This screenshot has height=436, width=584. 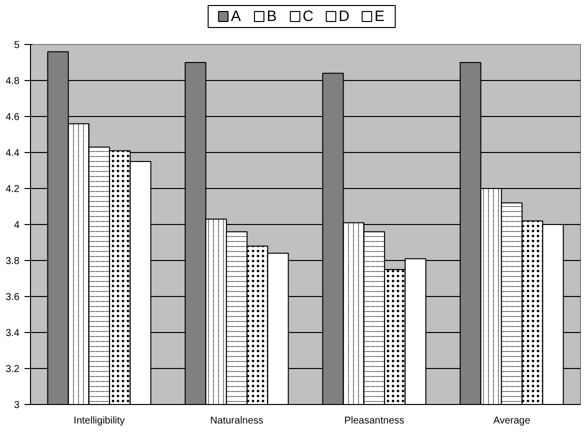 What do you see at coordinates (13, 81) in the screenshot?
I see `y-tick-label: 4.8` at bounding box center [13, 81].